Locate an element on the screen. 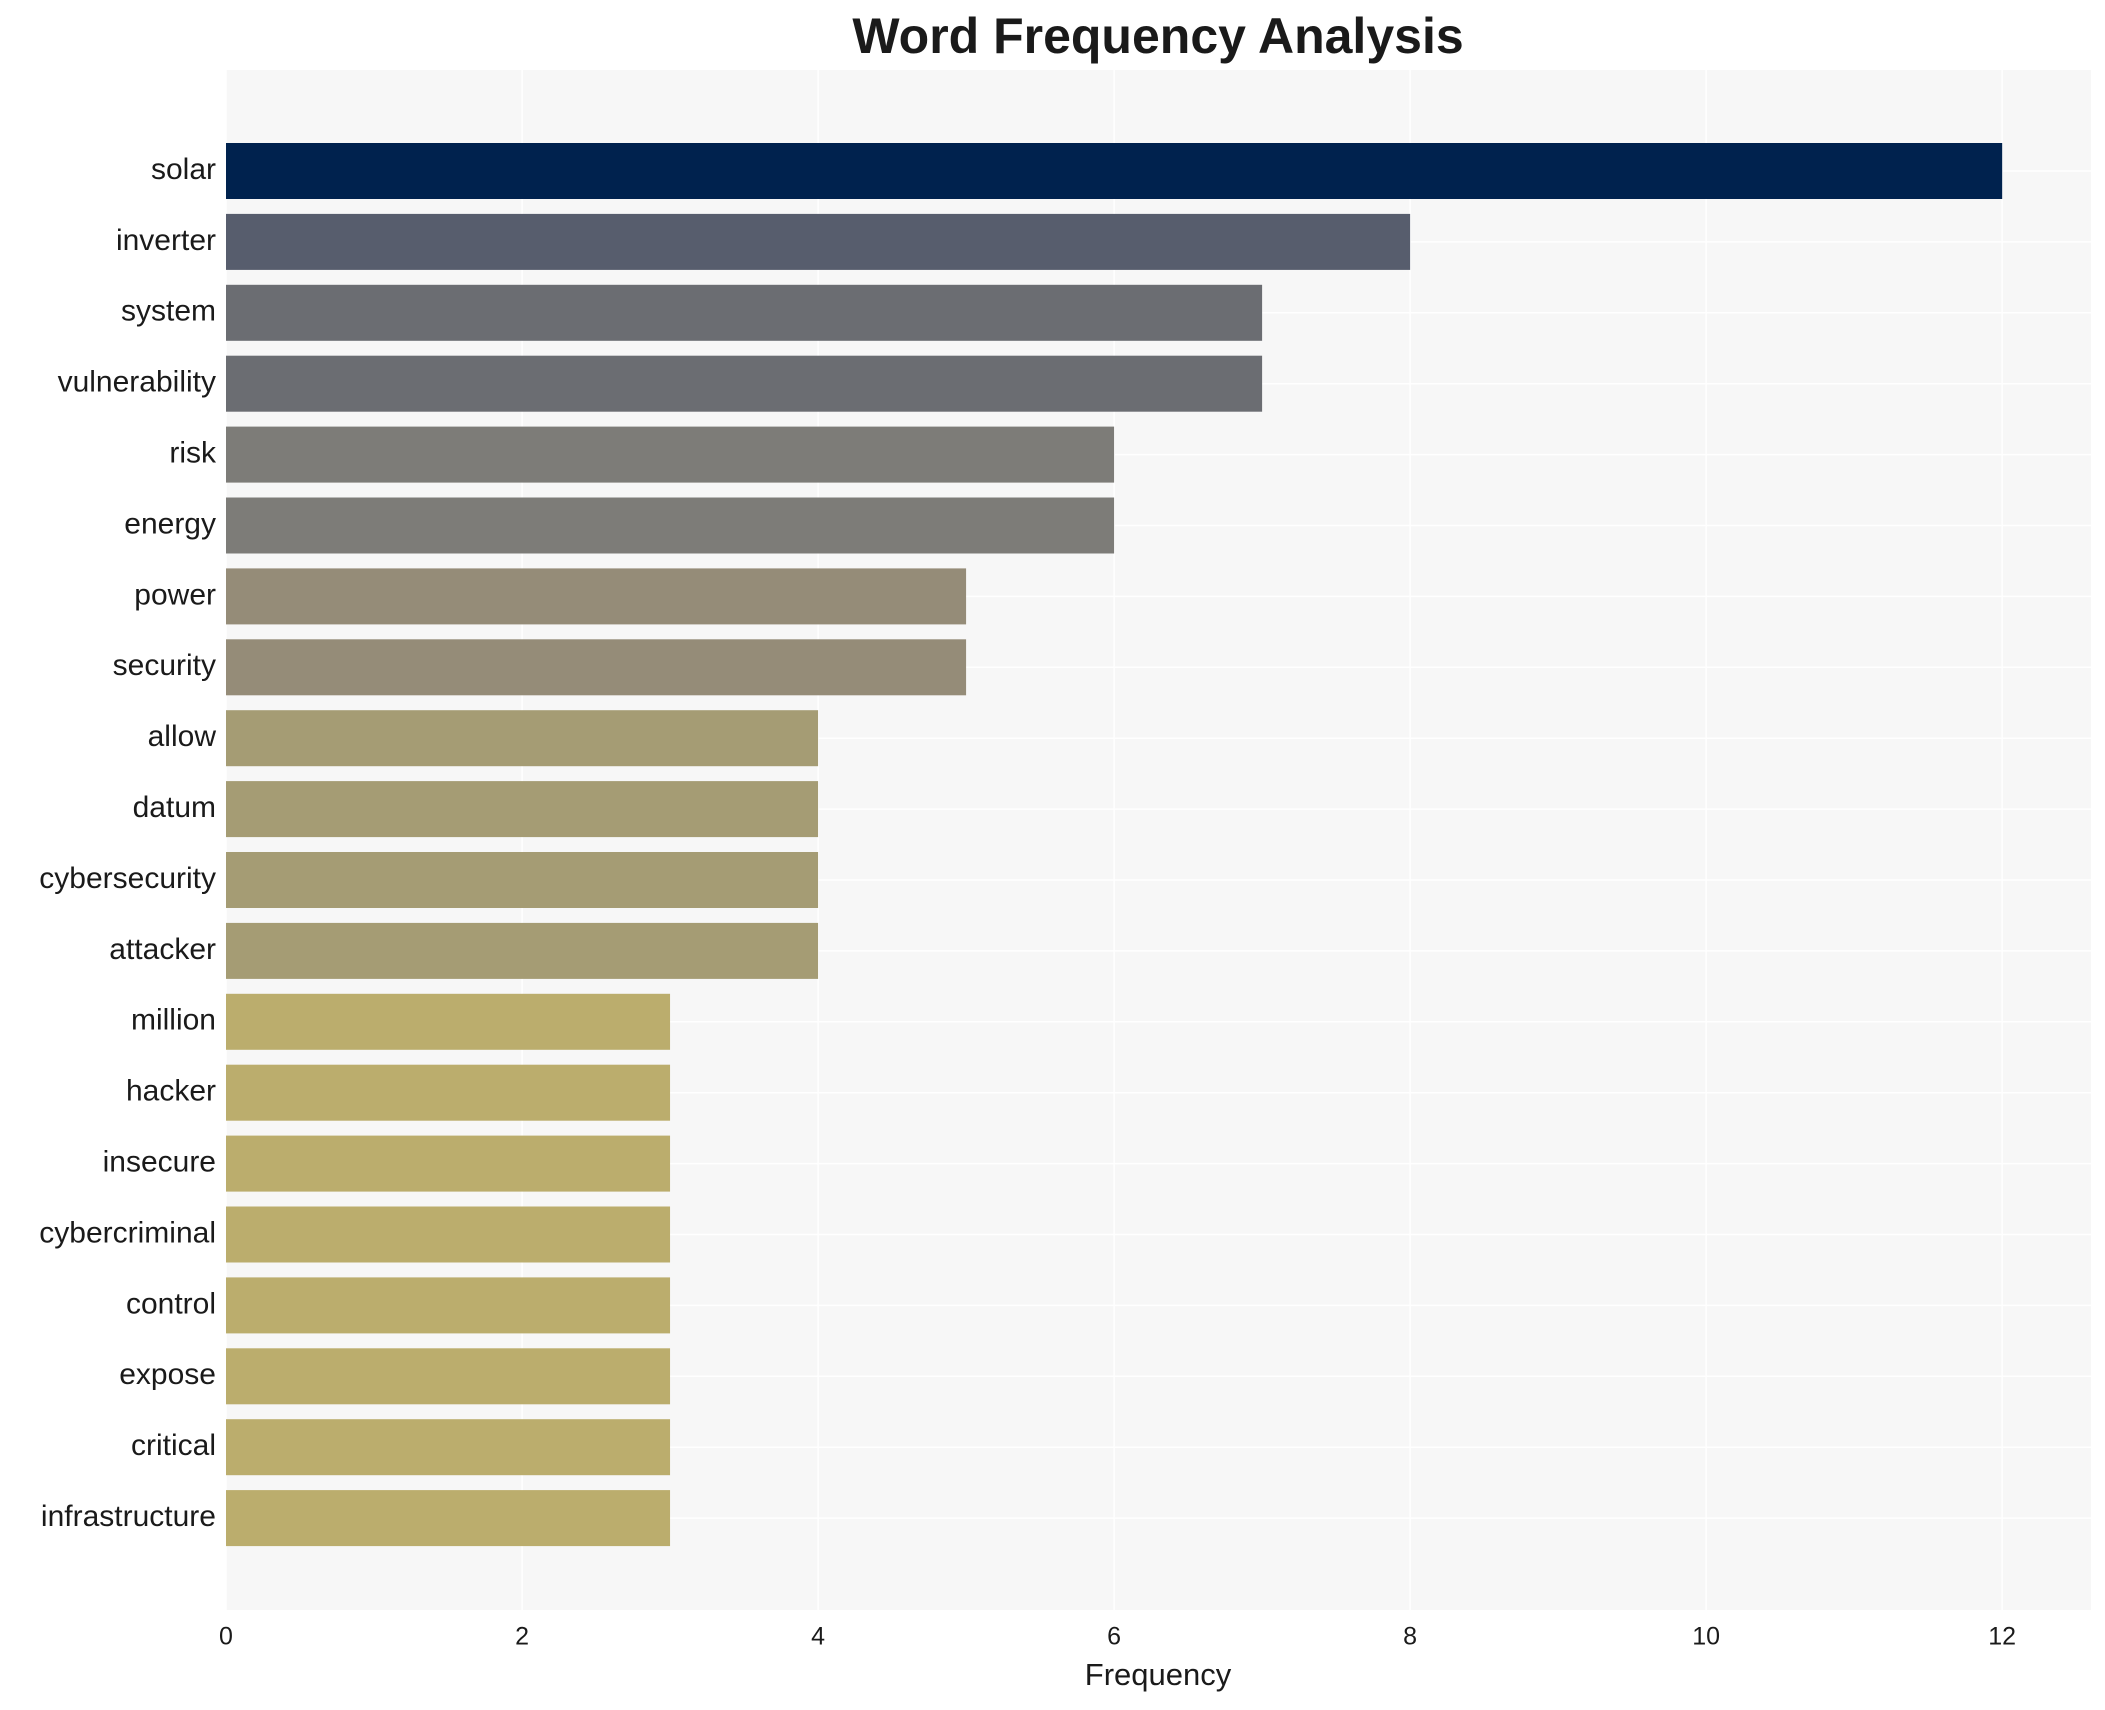  y-tick-label: critical is located at coordinates (173, 1445).